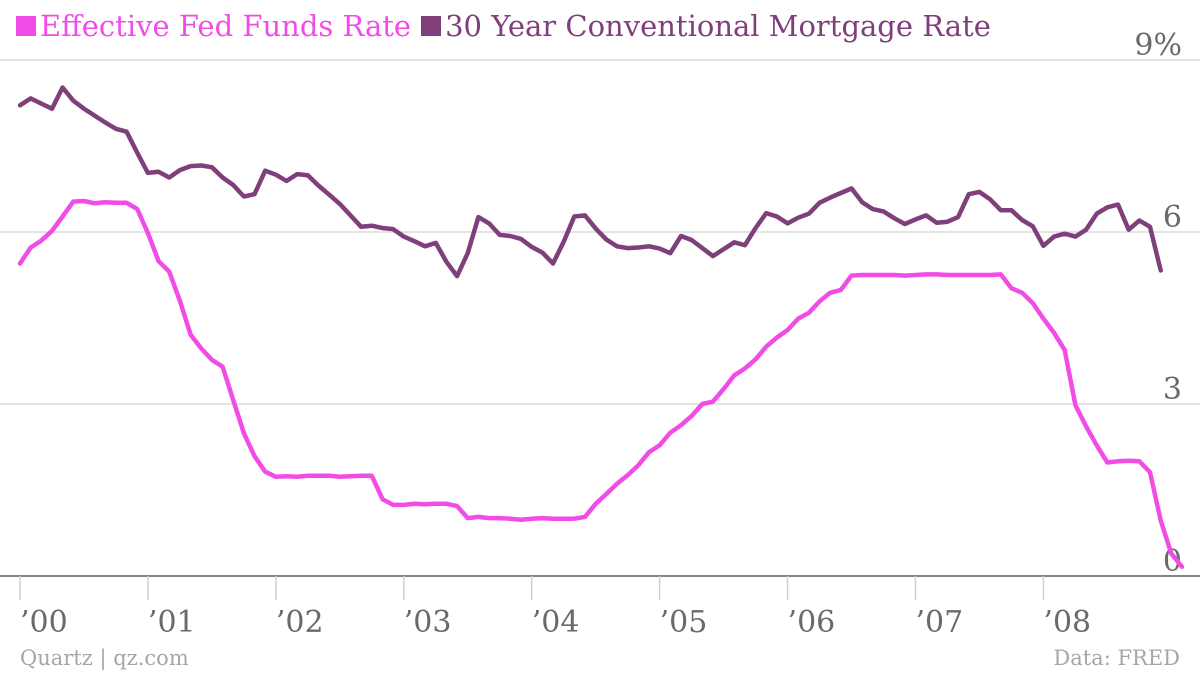 The height and width of the screenshot is (676, 1200). Describe the element at coordinates (431, 26) in the screenshot. I see `legend-swatch-mortgage` at that location.